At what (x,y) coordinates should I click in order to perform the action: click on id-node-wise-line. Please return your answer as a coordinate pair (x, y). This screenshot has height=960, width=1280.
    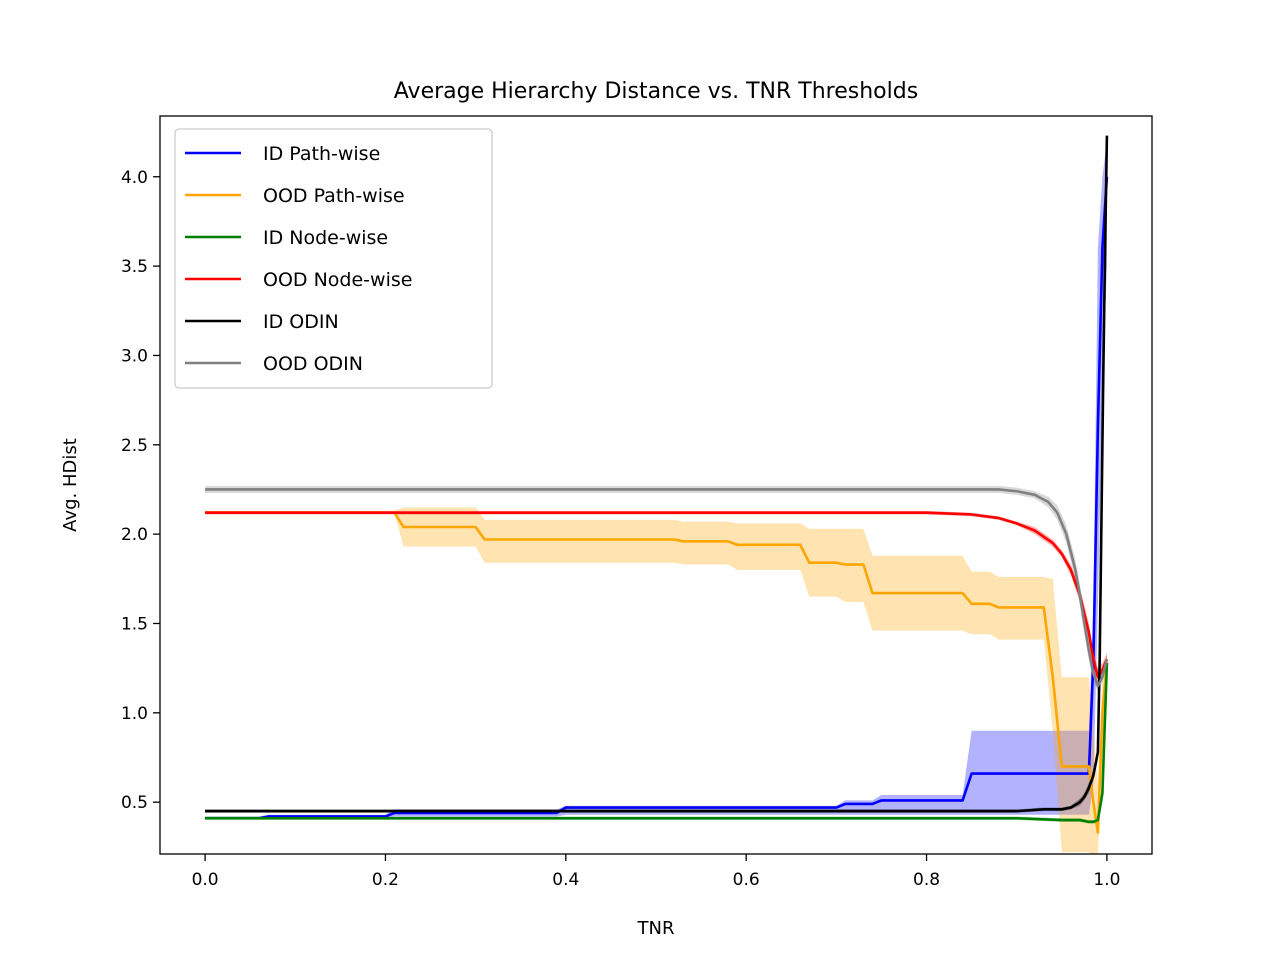
    Looking at the image, I should click on (657, 743).